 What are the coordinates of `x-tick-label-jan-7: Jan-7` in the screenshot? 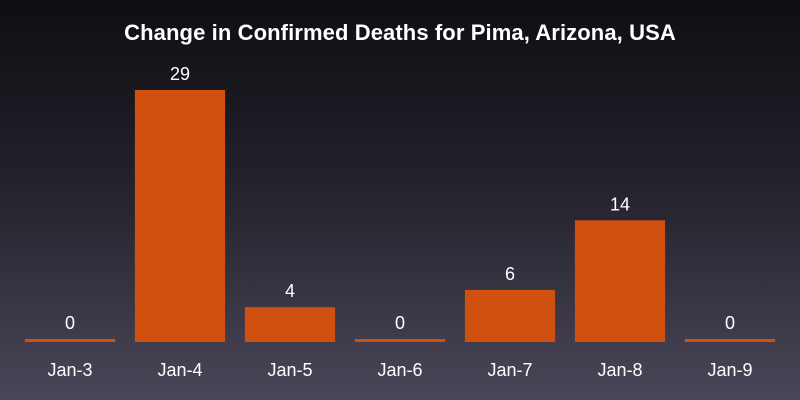 It's located at (509, 370).